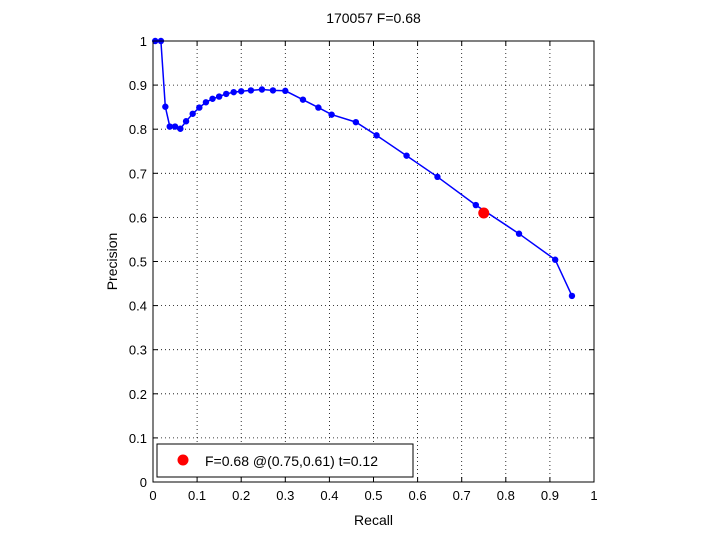  What do you see at coordinates (550, 495) in the screenshot?
I see `x-tick-label: 0.9` at bounding box center [550, 495].